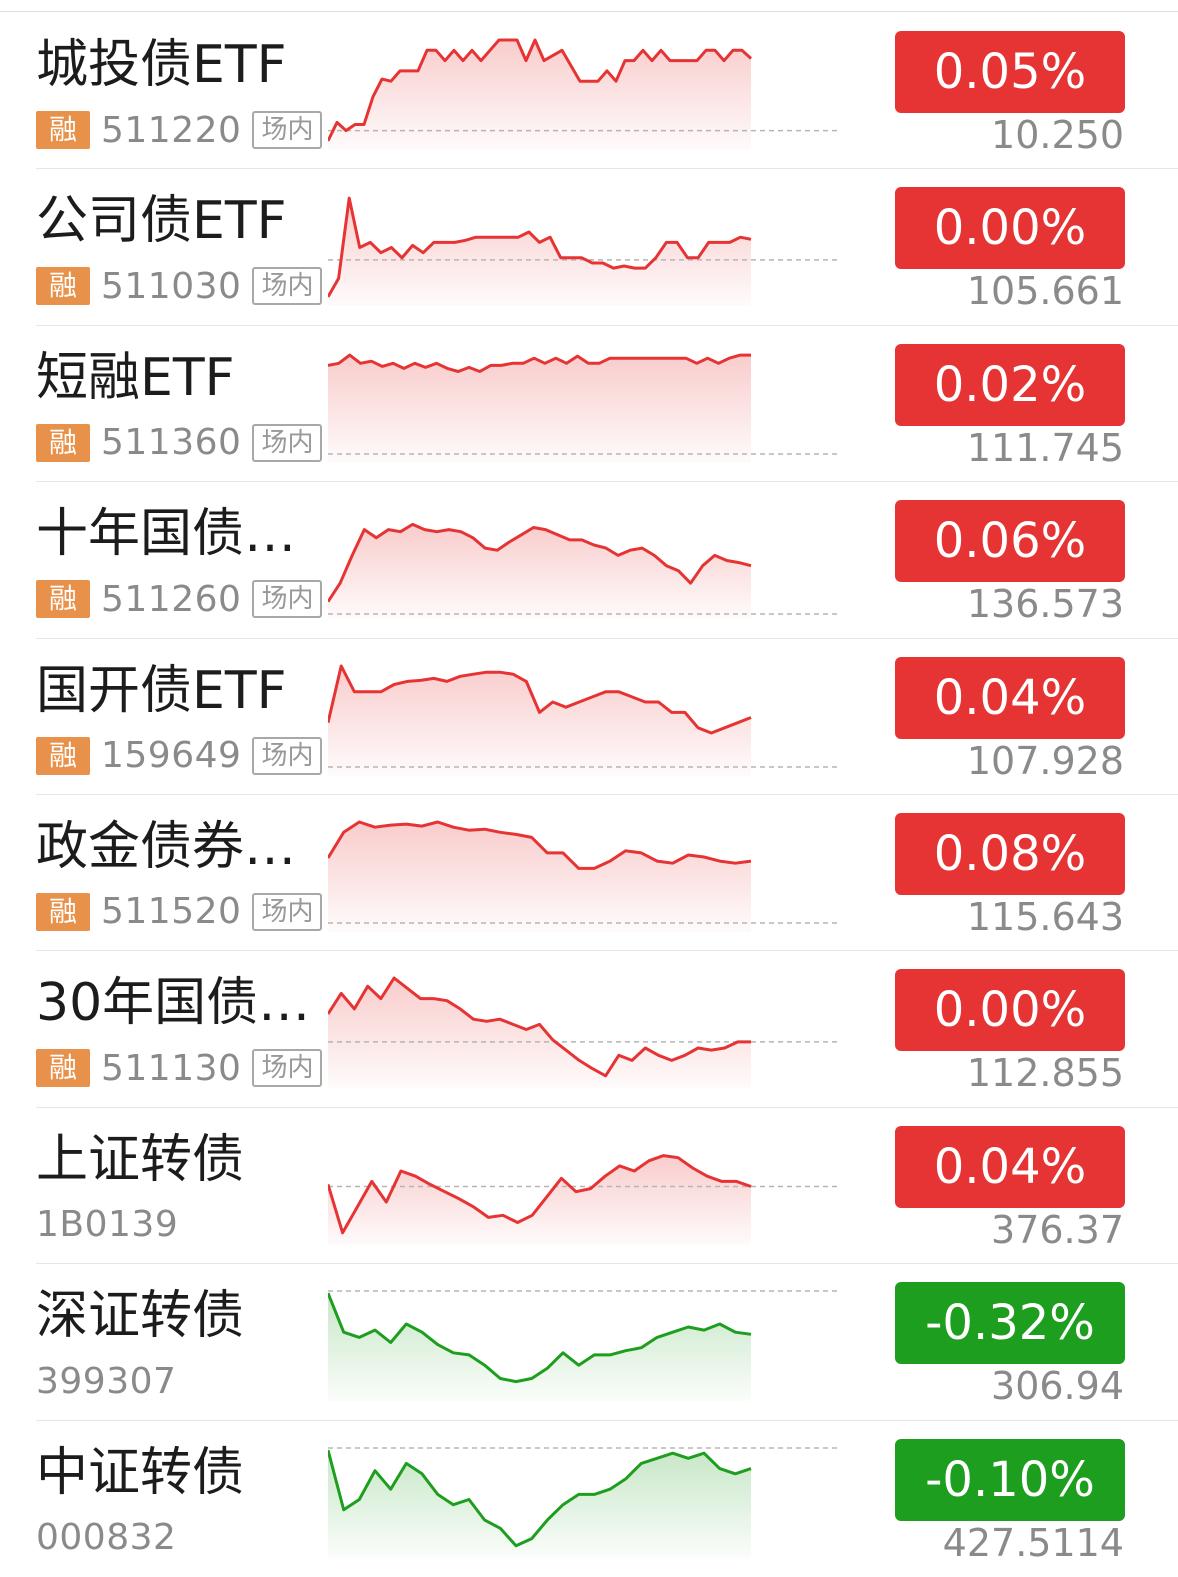 The image size is (1178, 1577). I want to click on fund-row: 上证转债 1B0139 0.04% 376.37, so click(589, 1186).